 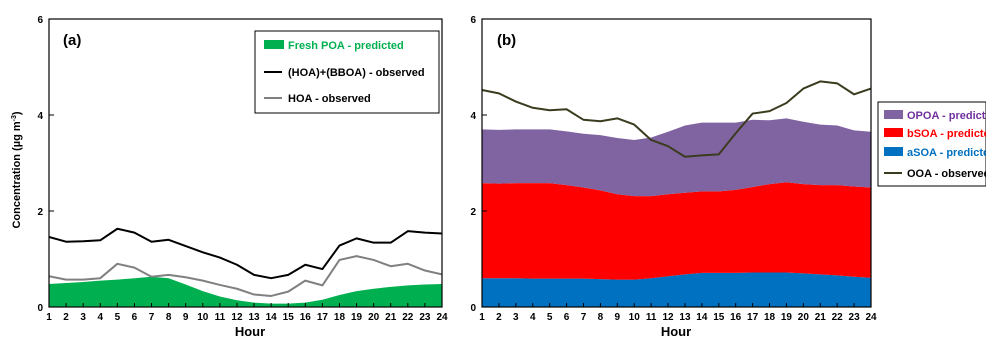 I want to click on panel-b-x-tick-label: 12, so click(x=668, y=317).